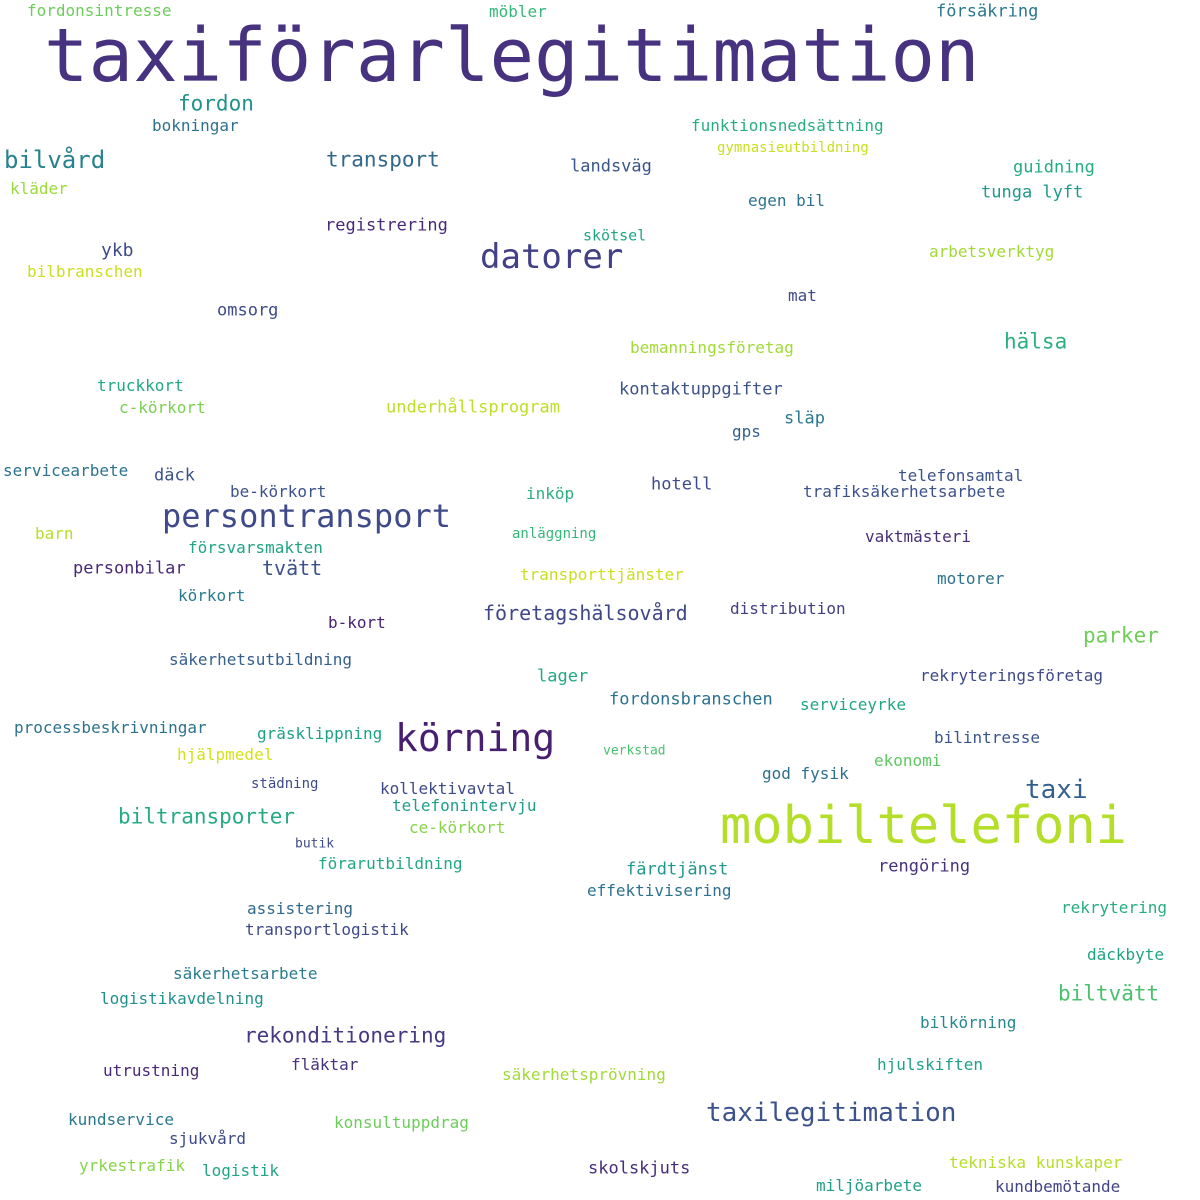  Describe the element at coordinates (611, 166) in the screenshot. I see `word: landsväg` at that location.